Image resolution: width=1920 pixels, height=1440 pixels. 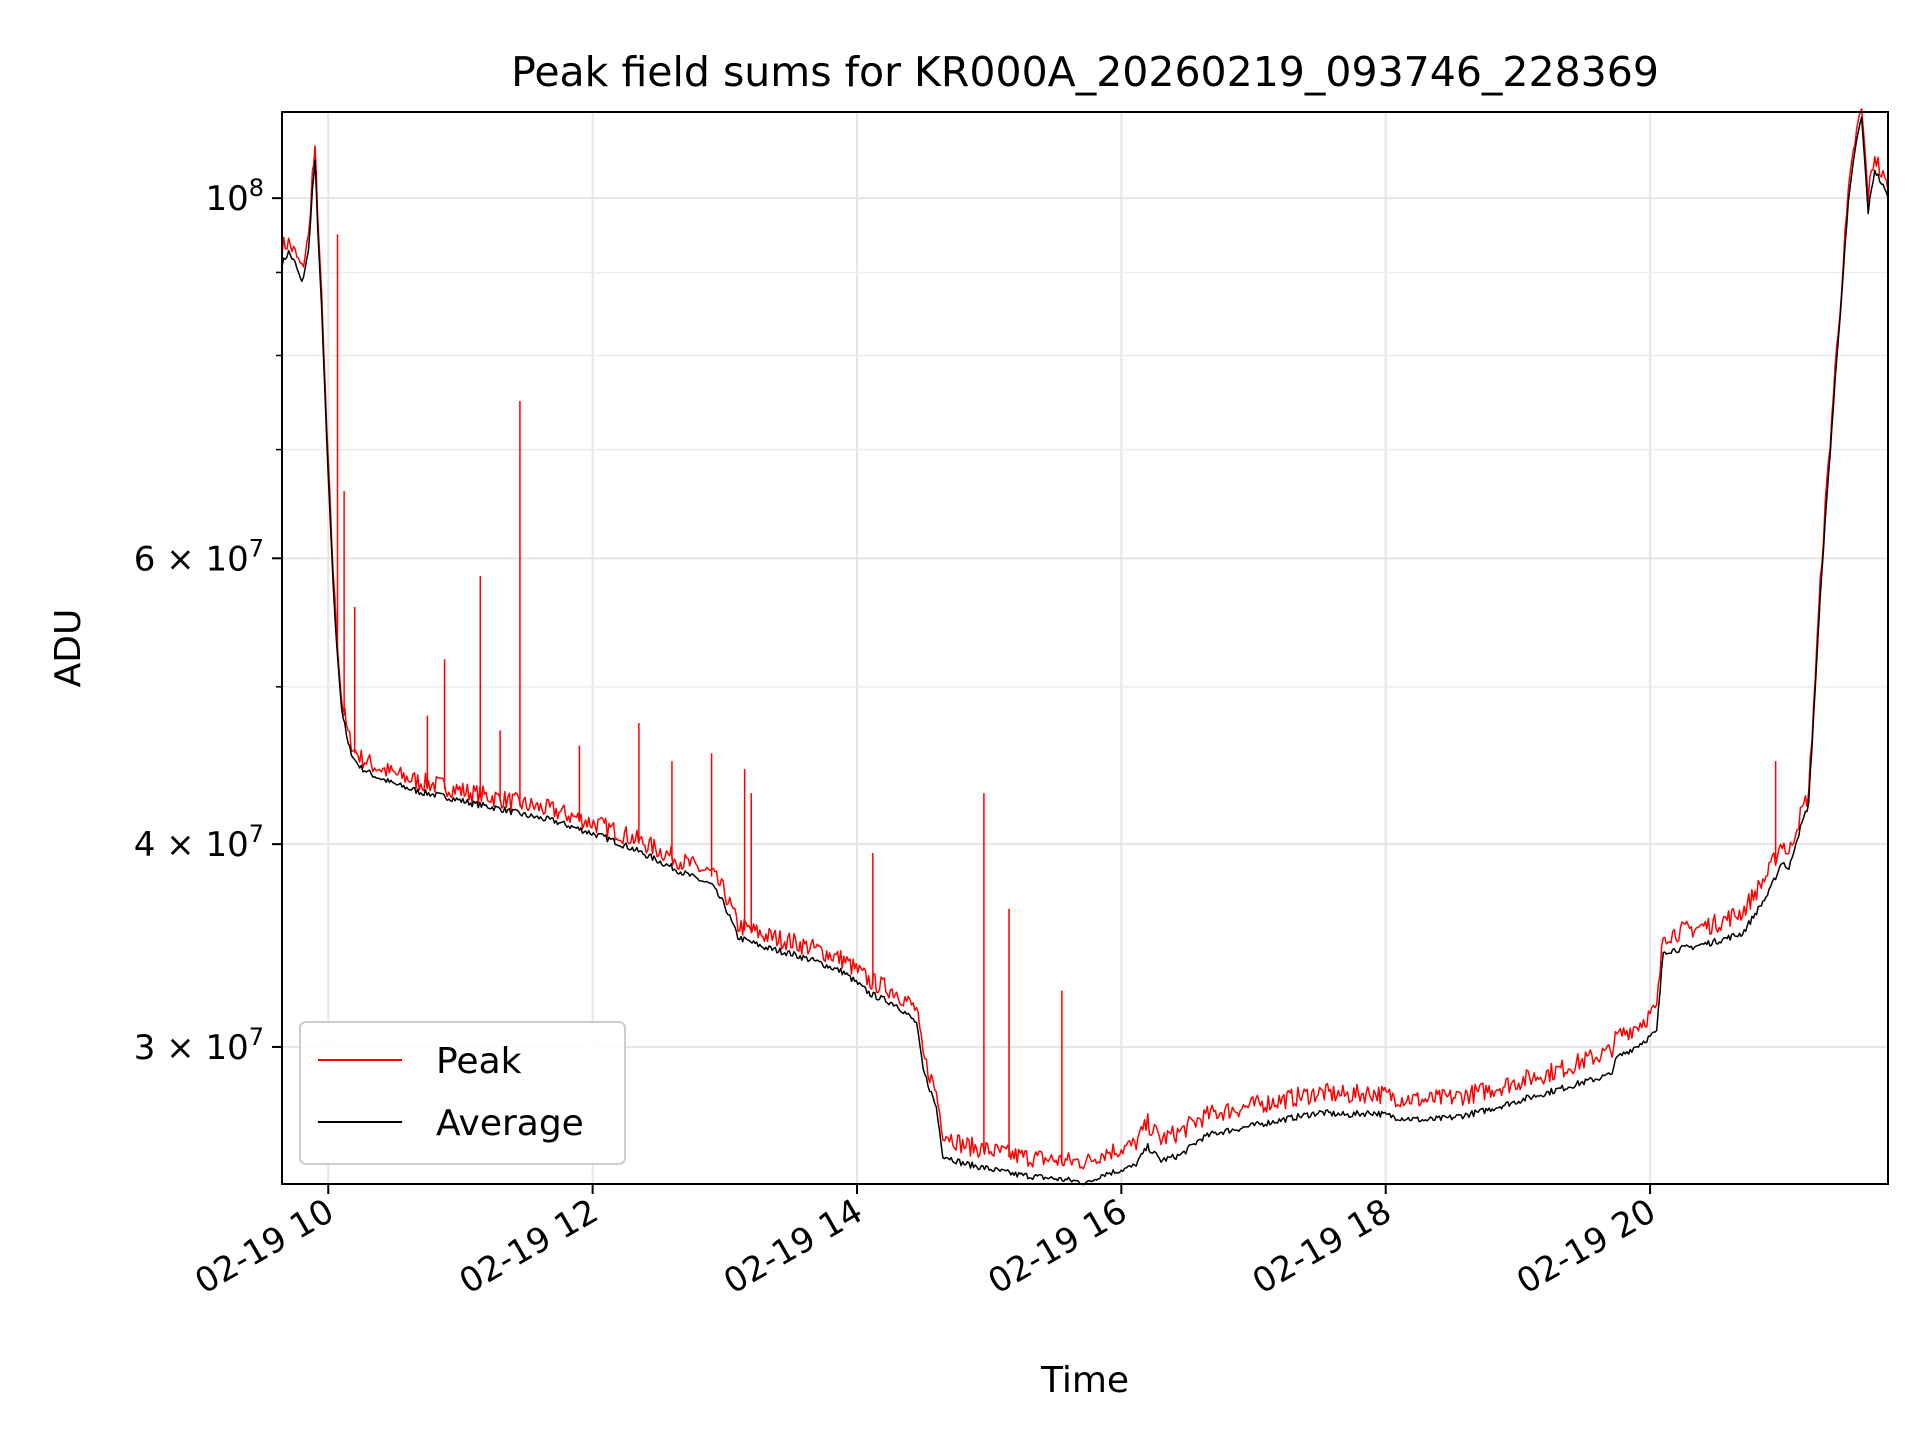 I want to click on y-axis: 108 6 × 107 4 × 107 3 × 107, so click(x=208, y=621).